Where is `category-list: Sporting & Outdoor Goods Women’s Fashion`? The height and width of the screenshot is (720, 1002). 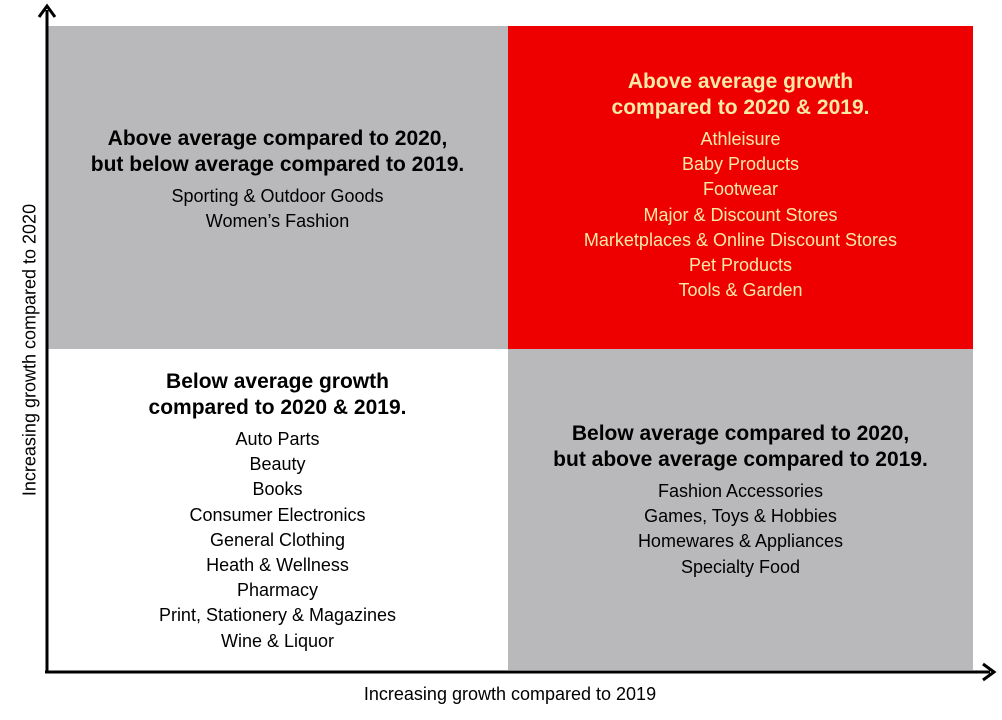 category-list: Sporting & Outdoor Goods Women’s Fashion is located at coordinates (277, 209).